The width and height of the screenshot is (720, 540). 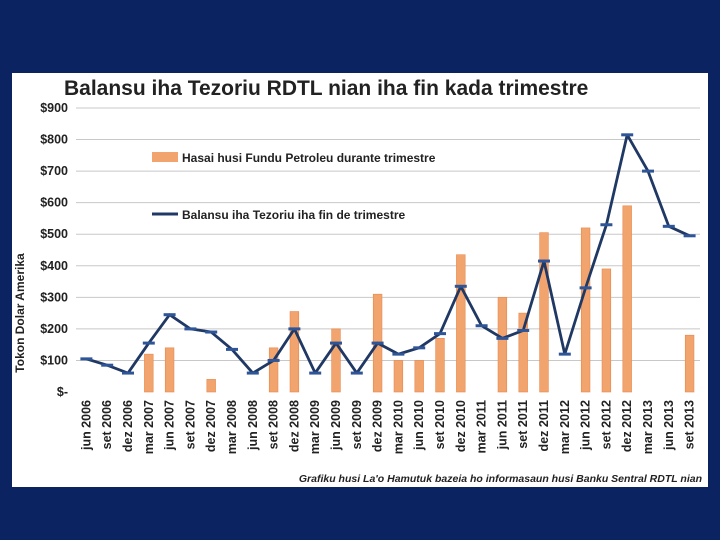 I want to click on x-tick-label: dez 2009, so click(x=378, y=426).